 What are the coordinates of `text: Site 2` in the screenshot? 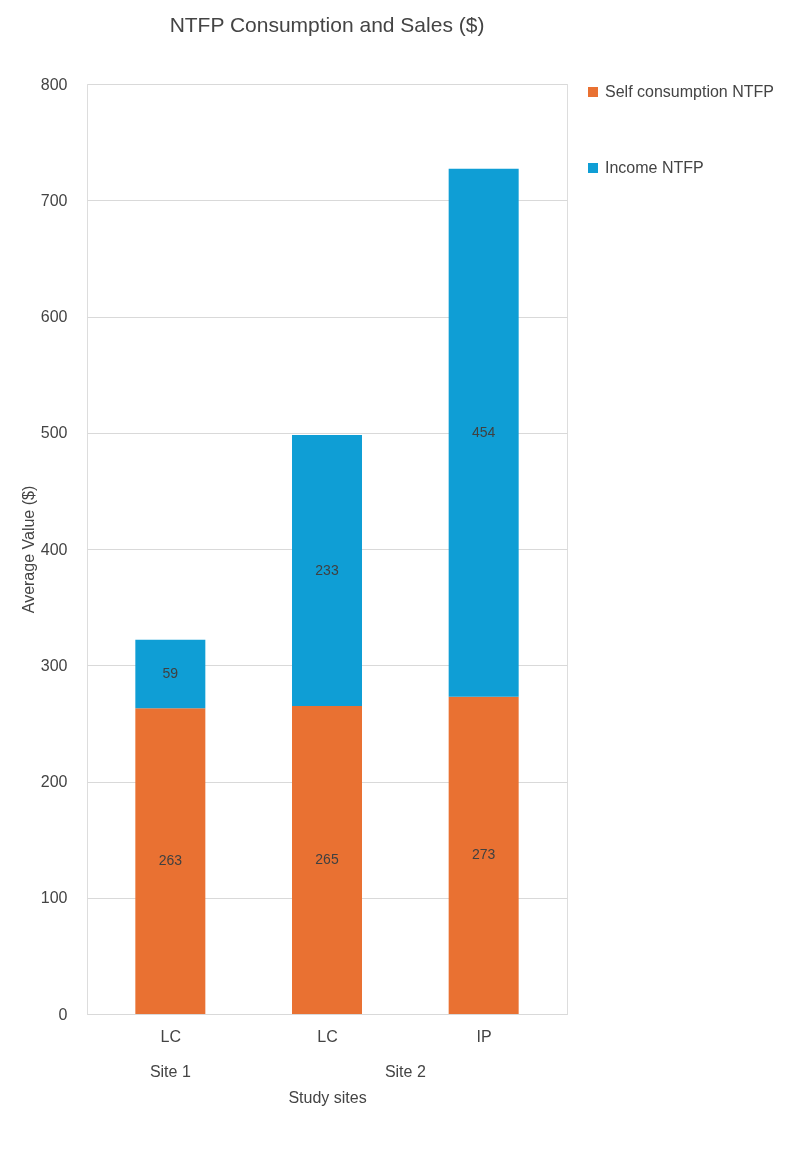 It's located at (405, 1071).